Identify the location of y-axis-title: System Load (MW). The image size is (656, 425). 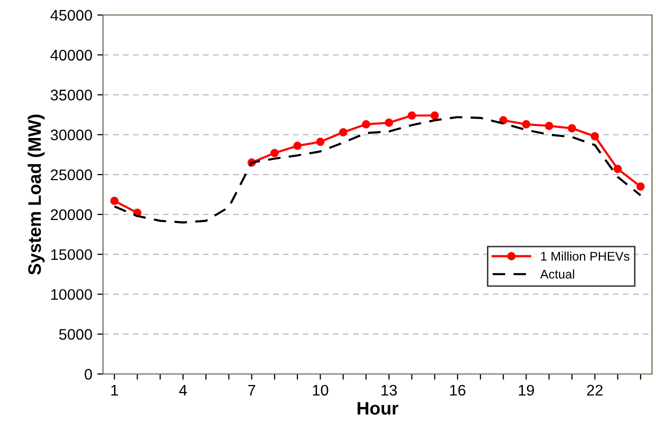
(36, 194).